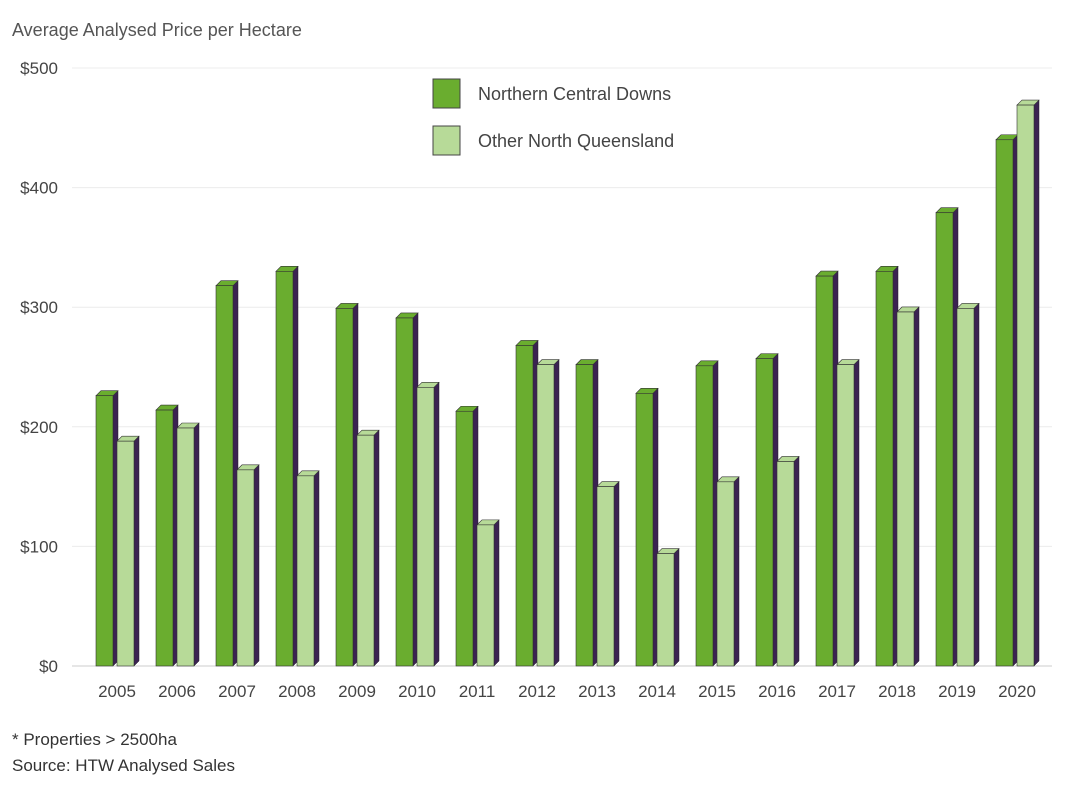 The image size is (1092, 790). I want to click on legend-item: Other North Queensland, so click(553, 140).